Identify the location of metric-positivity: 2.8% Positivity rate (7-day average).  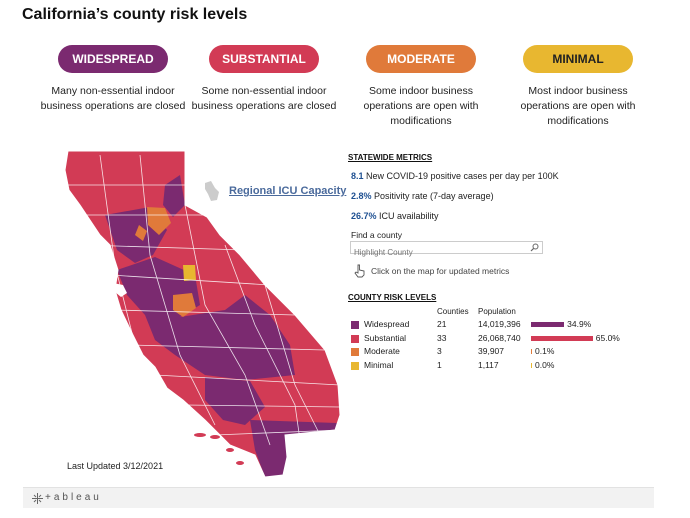
(422, 196).